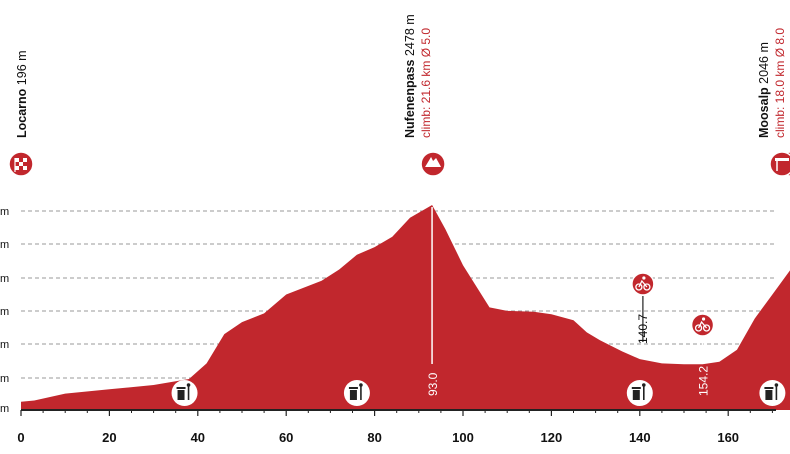  I want to click on y-axis-units: m m m m m m m, so click(4, 310).